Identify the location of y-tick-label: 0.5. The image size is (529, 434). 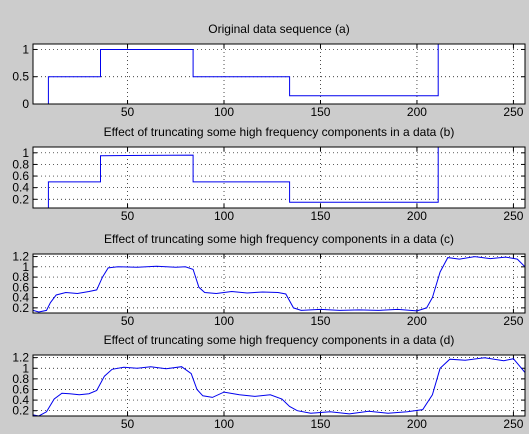
(20, 77).